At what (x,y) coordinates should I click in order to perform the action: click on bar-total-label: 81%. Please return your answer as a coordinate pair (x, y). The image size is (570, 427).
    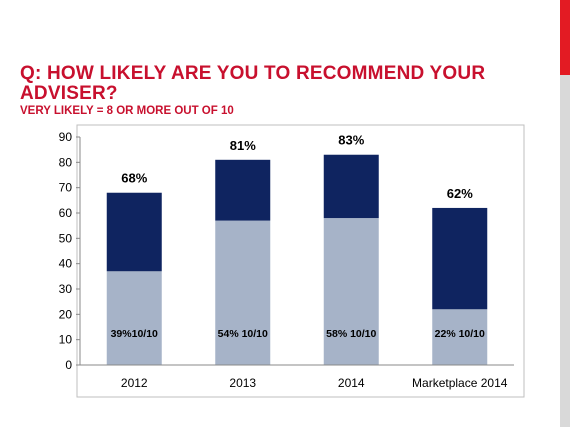
    Looking at the image, I should click on (243, 145).